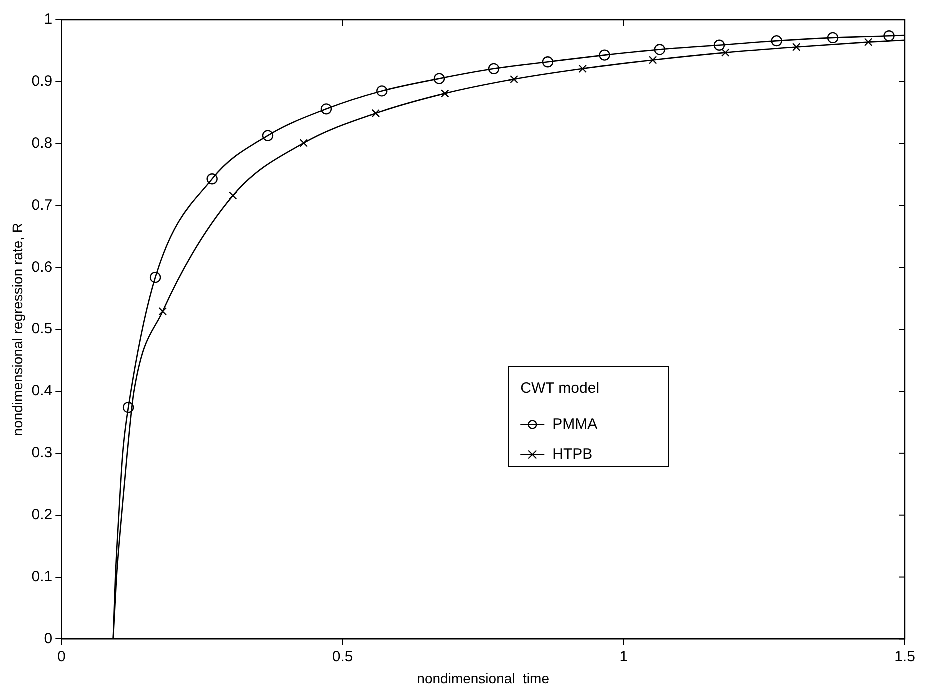 This screenshot has height=698, width=927. Describe the element at coordinates (483, 678) in the screenshot. I see `x-axis-title: nondimensional time` at that location.